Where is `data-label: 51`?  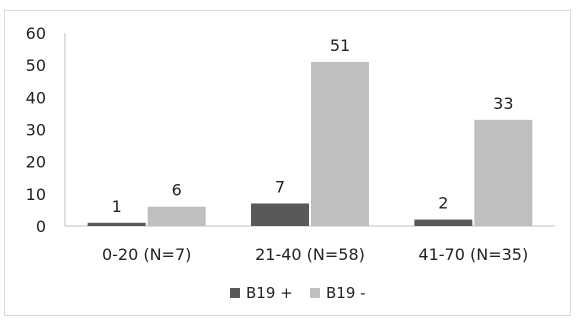 data-label: 51 is located at coordinates (340, 45).